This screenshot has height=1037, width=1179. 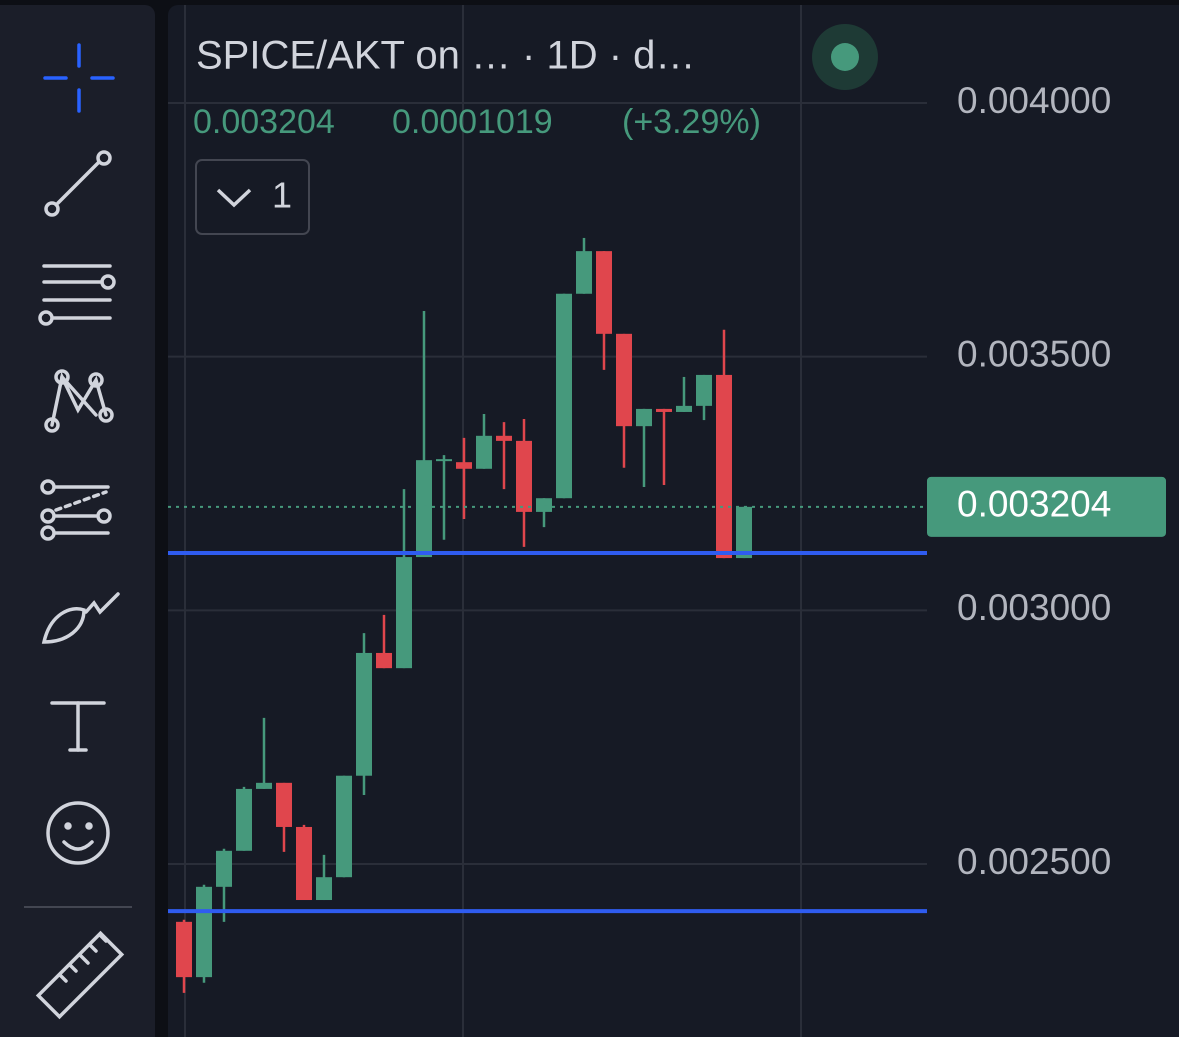 I want to click on y-tick-label: 0.002500, so click(x=1034, y=861).